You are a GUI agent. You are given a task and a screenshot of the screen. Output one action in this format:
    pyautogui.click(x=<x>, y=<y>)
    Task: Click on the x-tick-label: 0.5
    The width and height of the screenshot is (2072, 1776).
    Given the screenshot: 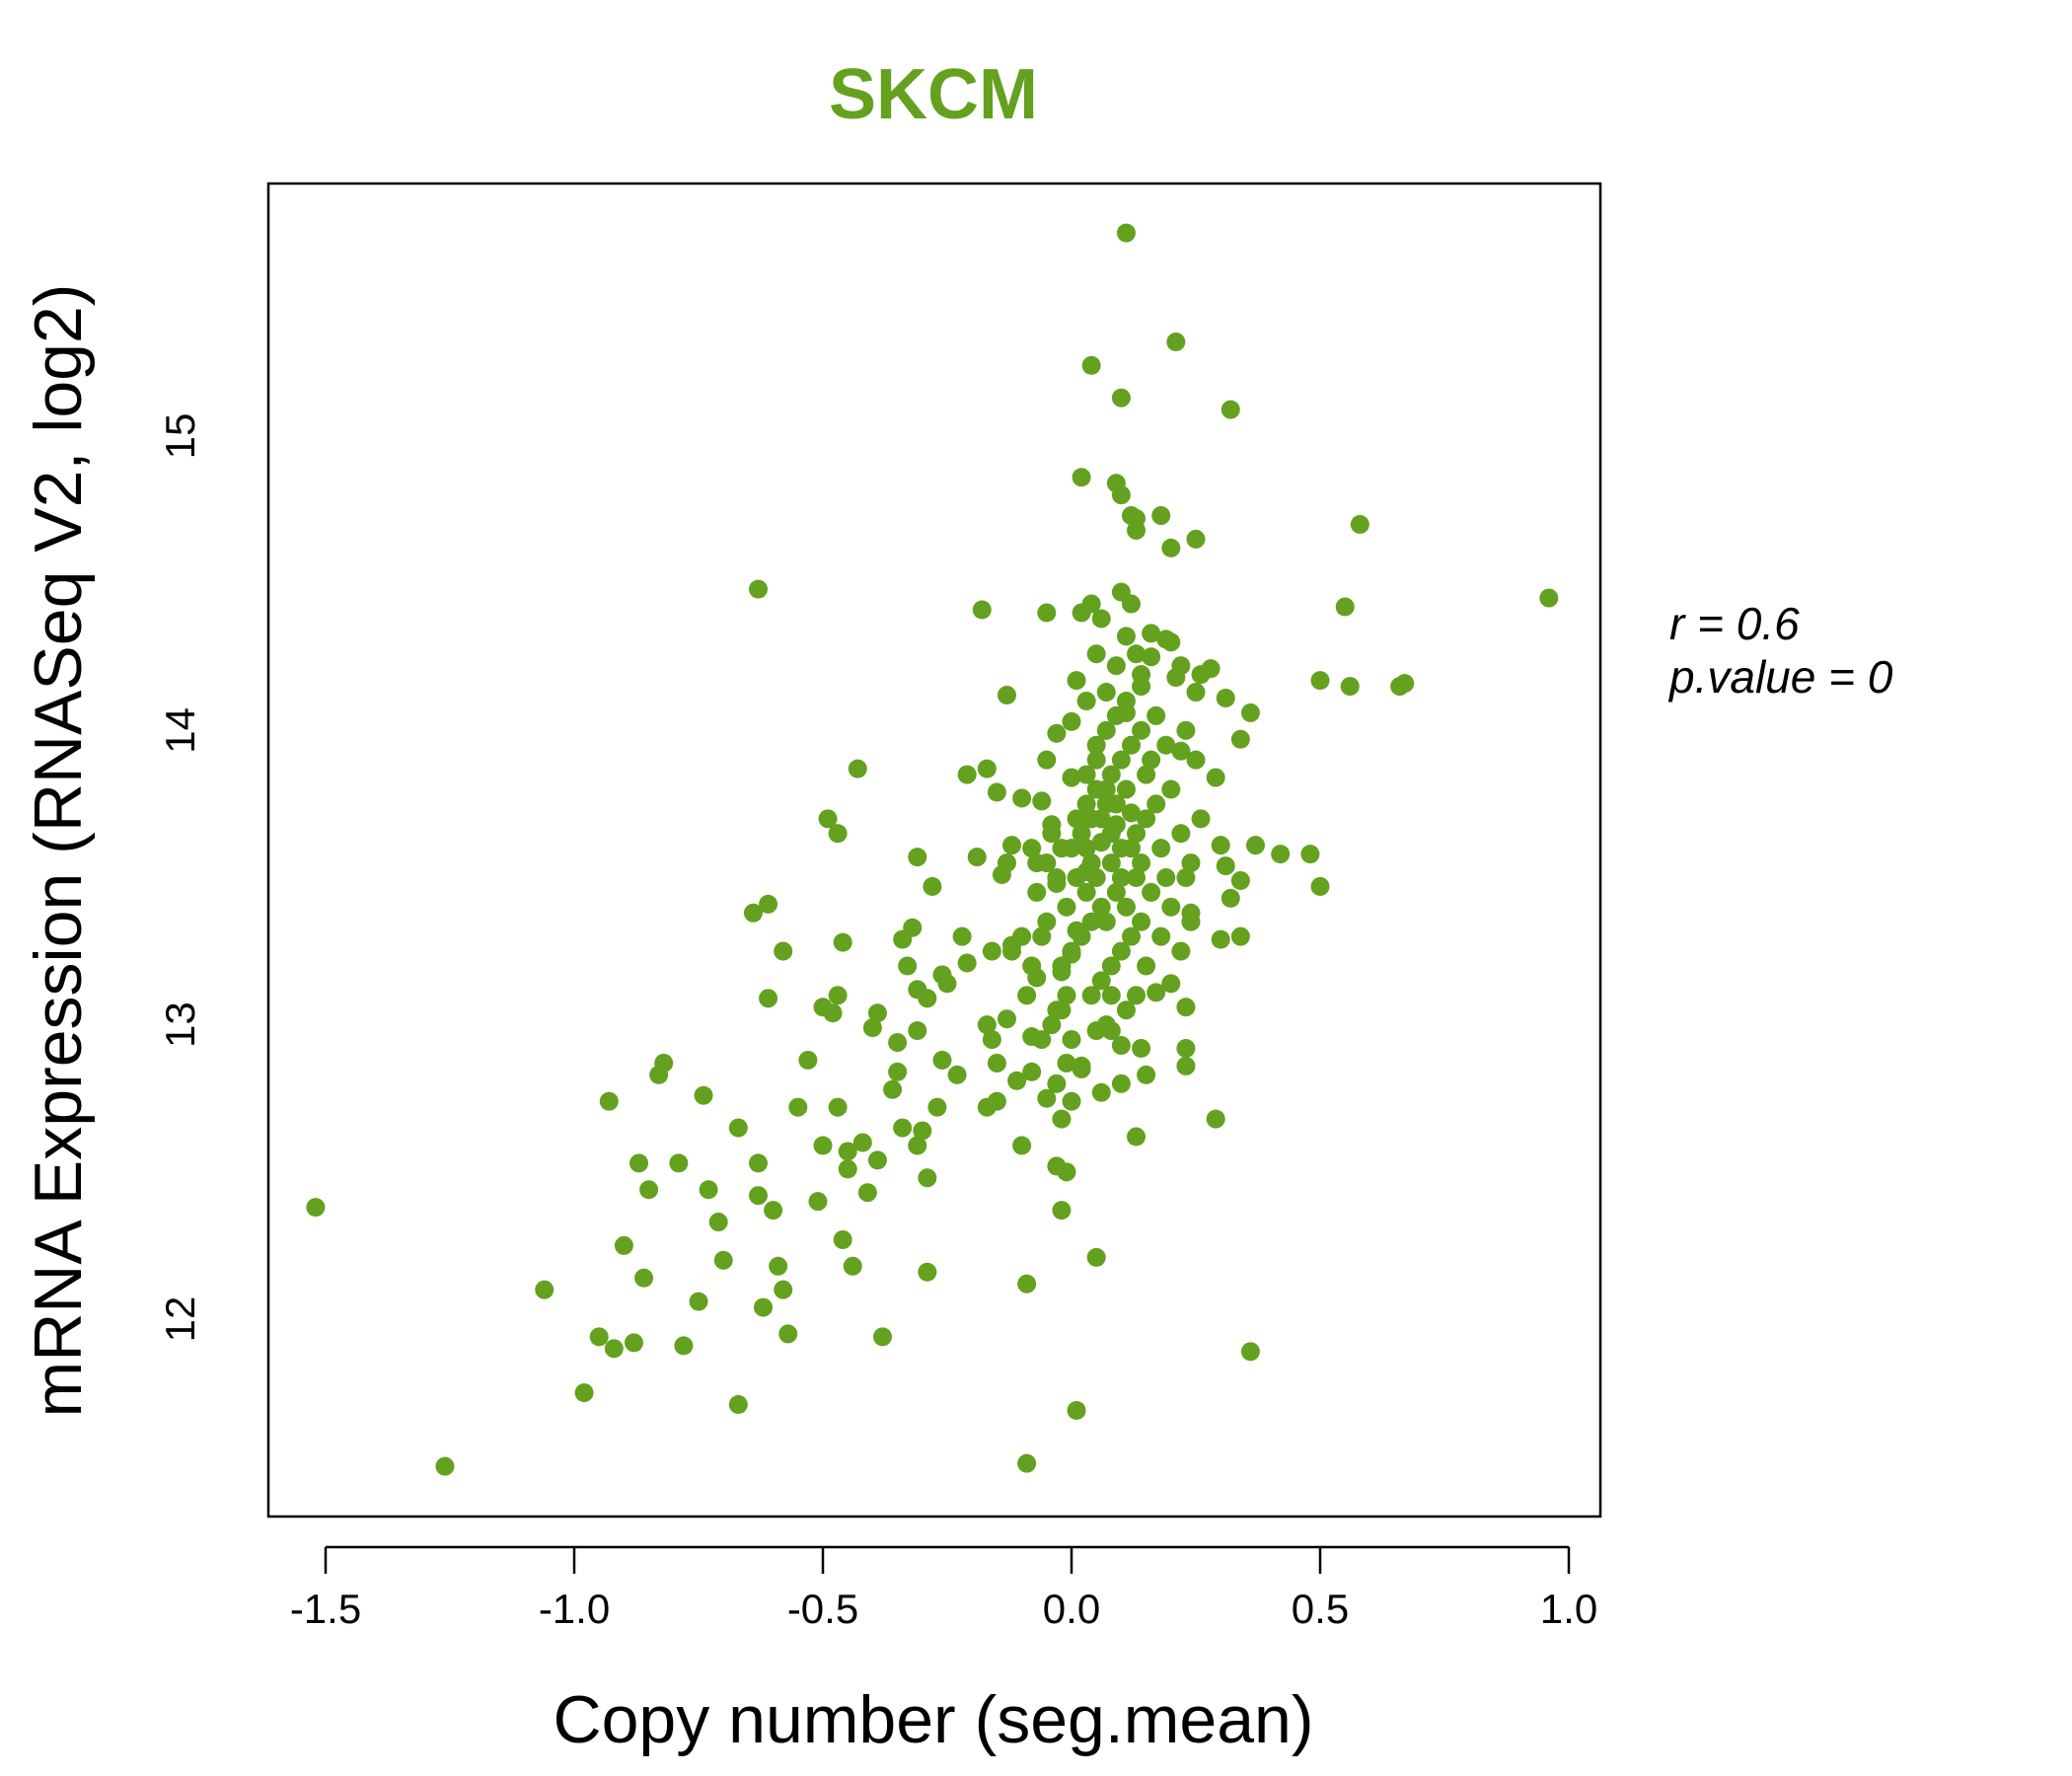 What is the action you would take?
    pyautogui.click(x=1321, y=1609)
    